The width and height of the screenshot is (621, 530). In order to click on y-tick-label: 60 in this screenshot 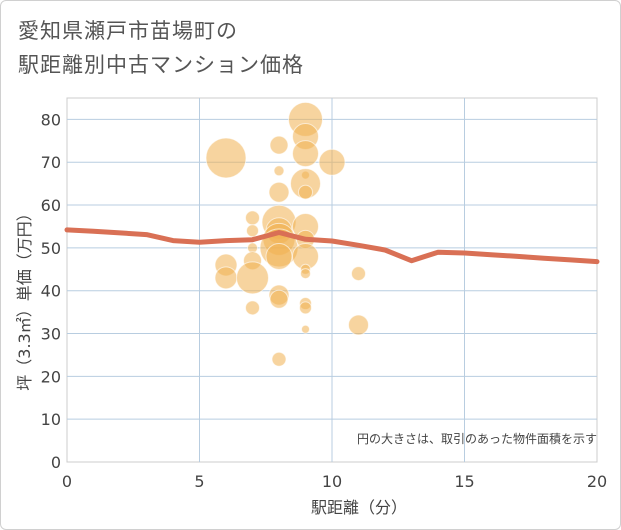, I will do `click(51, 205)`.